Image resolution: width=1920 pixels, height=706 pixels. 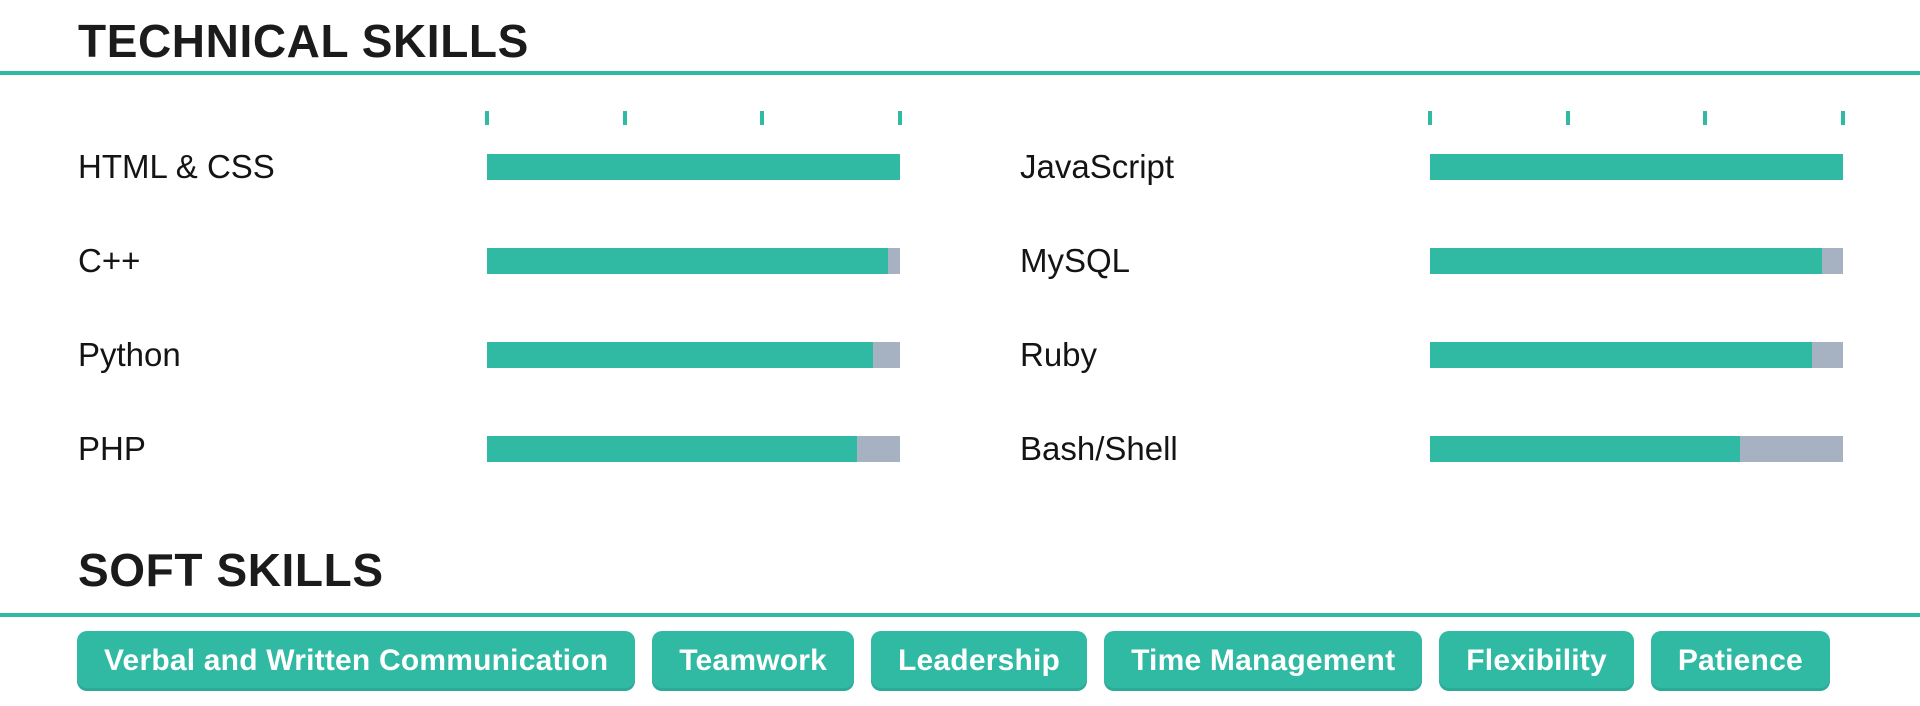 What do you see at coordinates (1099, 449) in the screenshot?
I see `skill-label: Bash/Shell` at bounding box center [1099, 449].